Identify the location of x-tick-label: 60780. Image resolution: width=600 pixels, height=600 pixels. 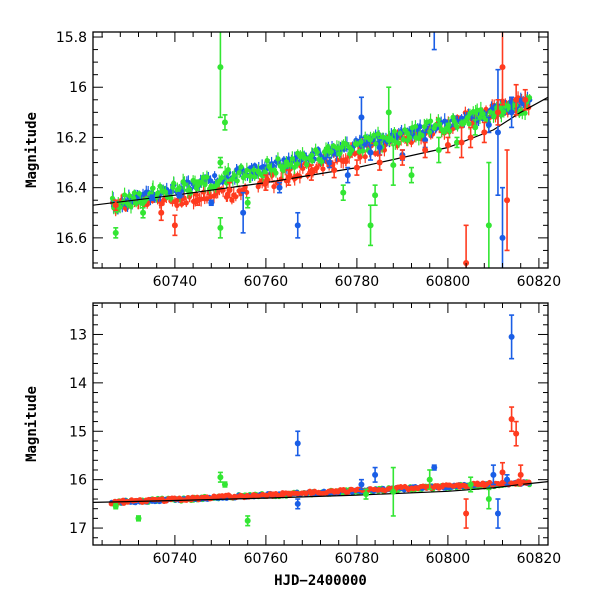
(357, 282).